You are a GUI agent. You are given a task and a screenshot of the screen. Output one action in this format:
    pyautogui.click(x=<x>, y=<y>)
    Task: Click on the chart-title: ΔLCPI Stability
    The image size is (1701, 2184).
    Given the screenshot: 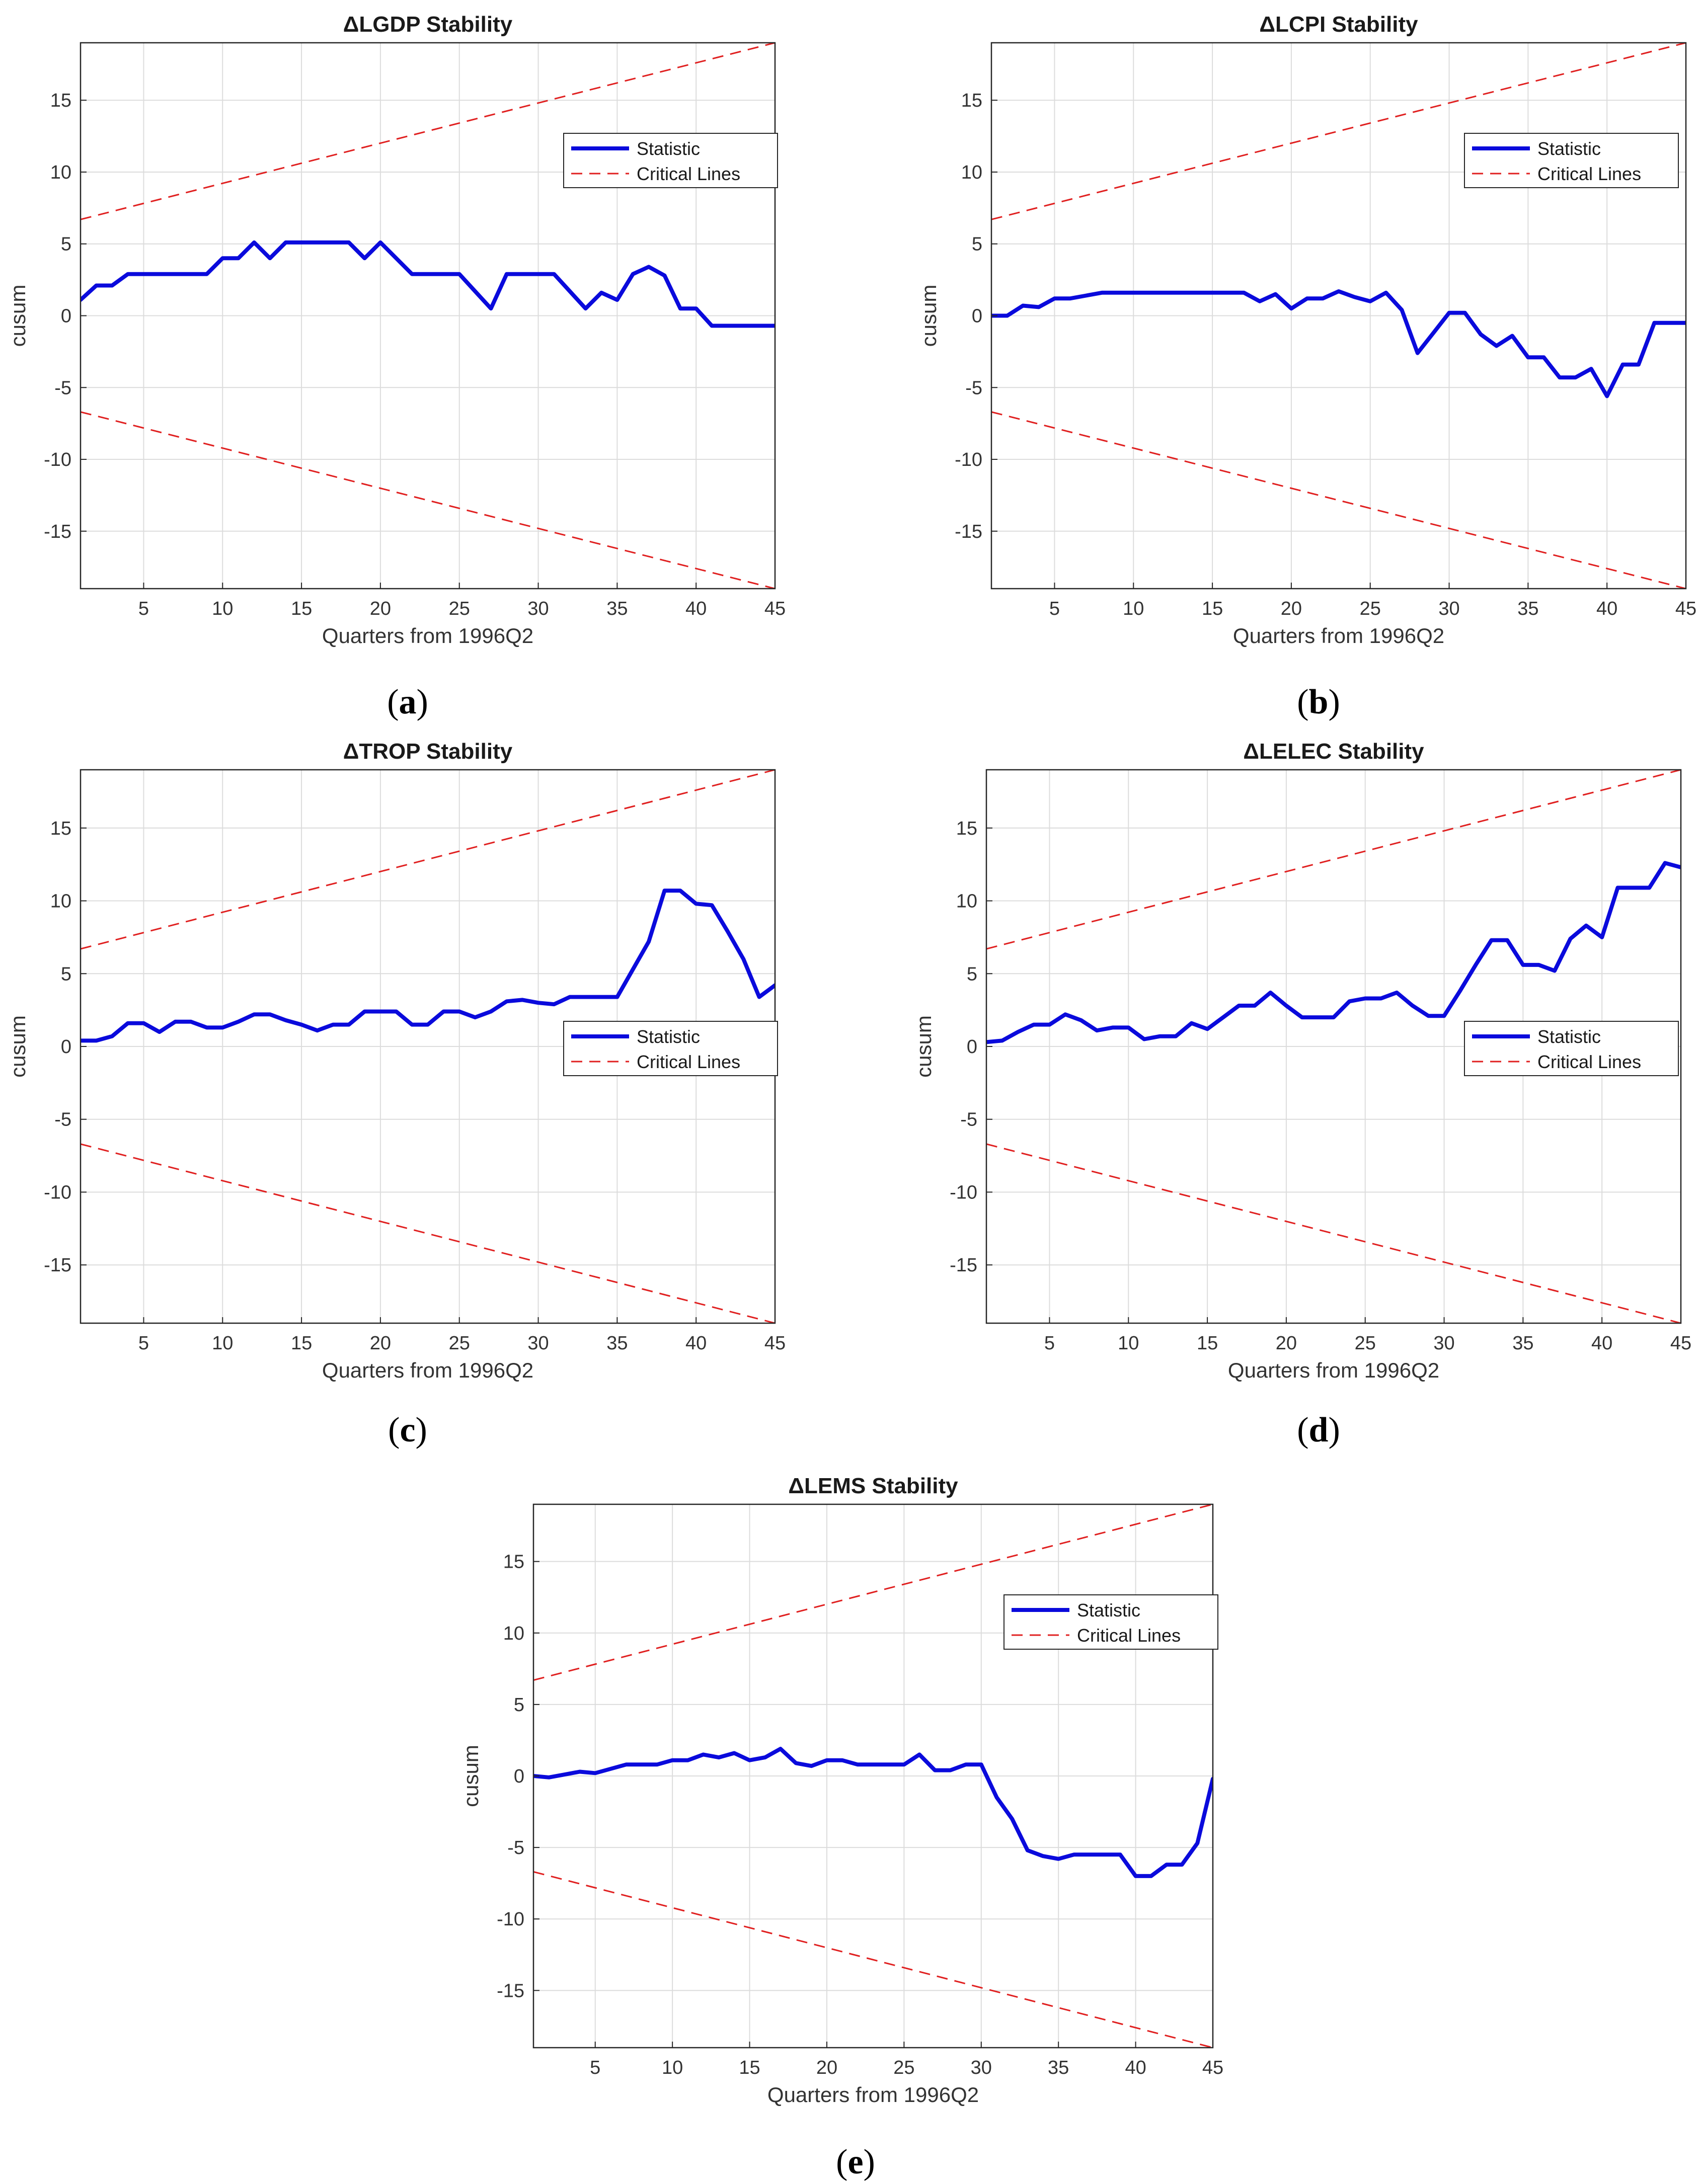 What is the action you would take?
    pyautogui.click(x=1338, y=25)
    